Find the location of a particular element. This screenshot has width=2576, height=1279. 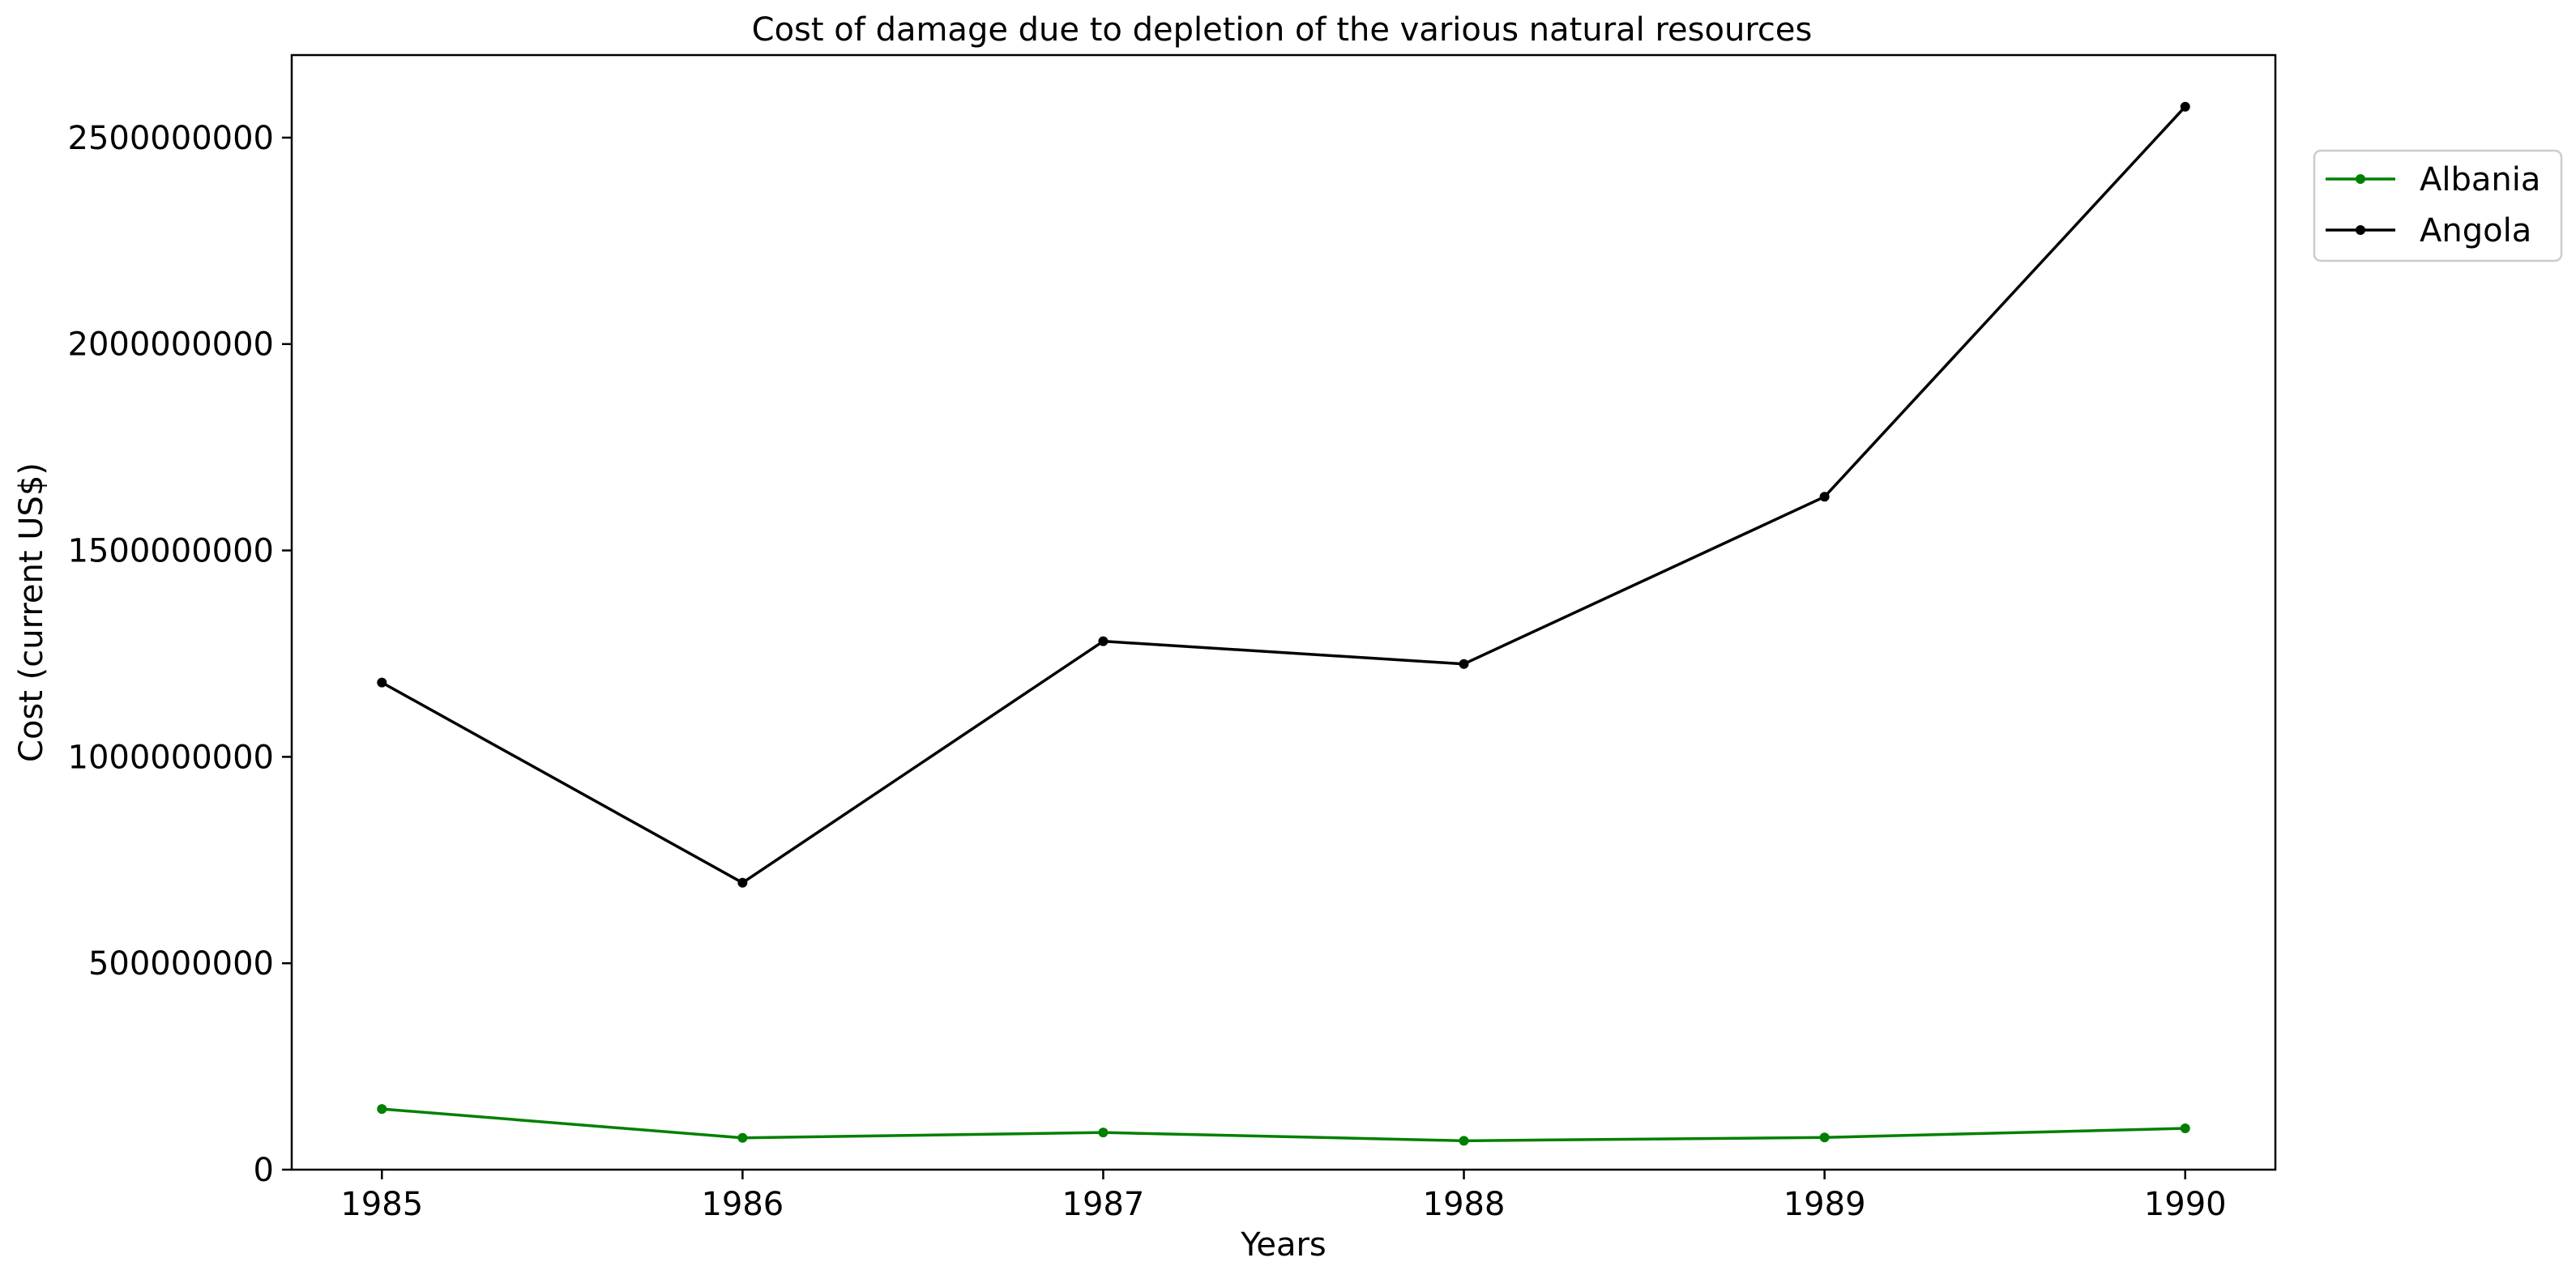

x-tick-label: 1986 is located at coordinates (742, 1204).